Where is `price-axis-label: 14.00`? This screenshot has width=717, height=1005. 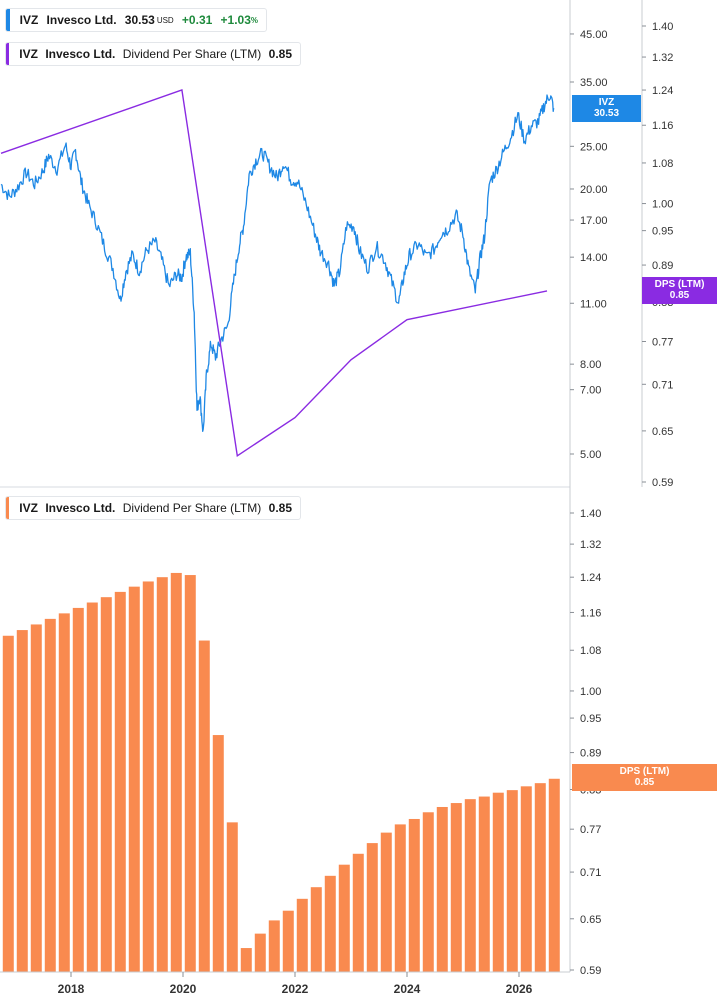
price-axis-label: 14.00 is located at coordinates (594, 258).